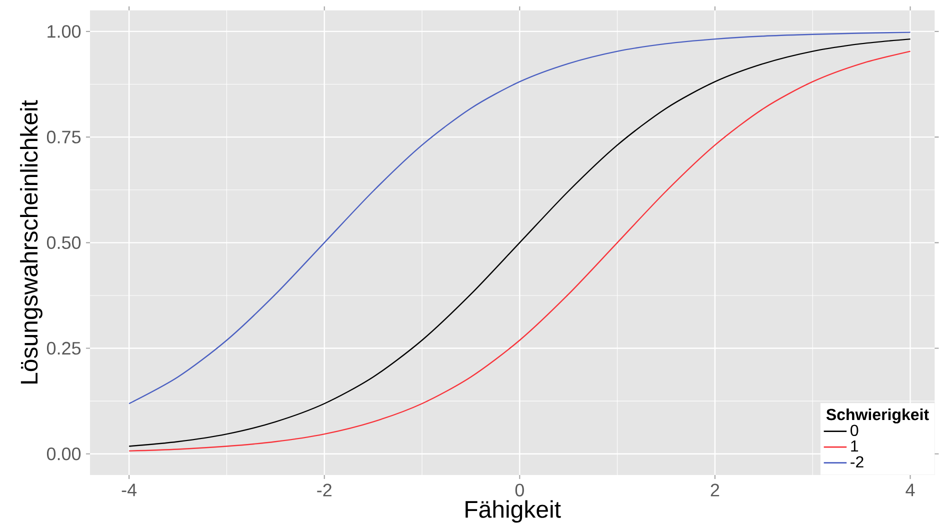 This screenshot has height=525, width=939. Describe the element at coordinates (63, 454) in the screenshot. I see `y-tick-label: 0.00` at that location.